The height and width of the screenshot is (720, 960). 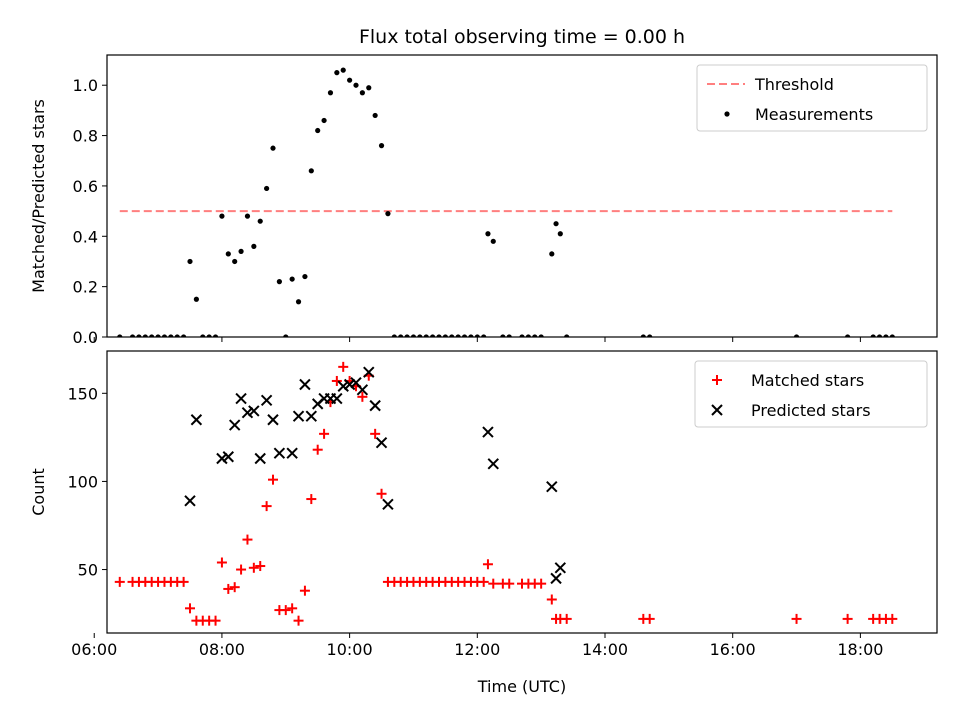 I want to click on y-tick-label: 150, so click(x=82, y=393).